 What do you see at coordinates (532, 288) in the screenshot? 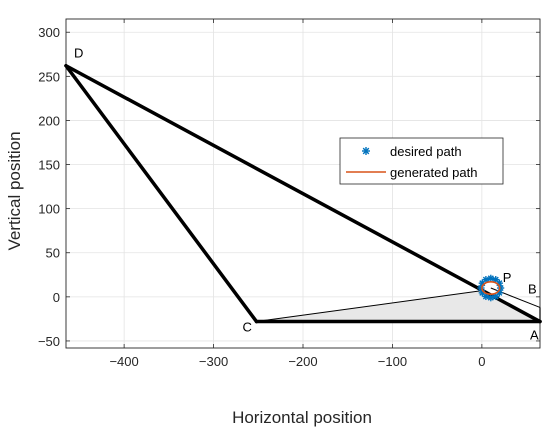
I see `point-label-b: B` at bounding box center [532, 288].